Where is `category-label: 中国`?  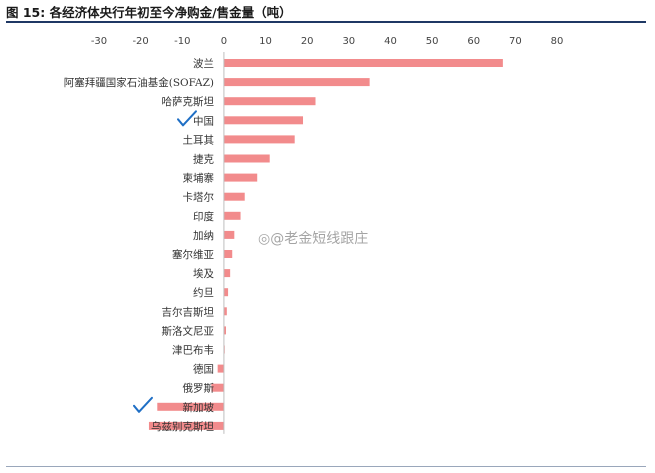 category-label: 中国 is located at coordinates (203, 120).